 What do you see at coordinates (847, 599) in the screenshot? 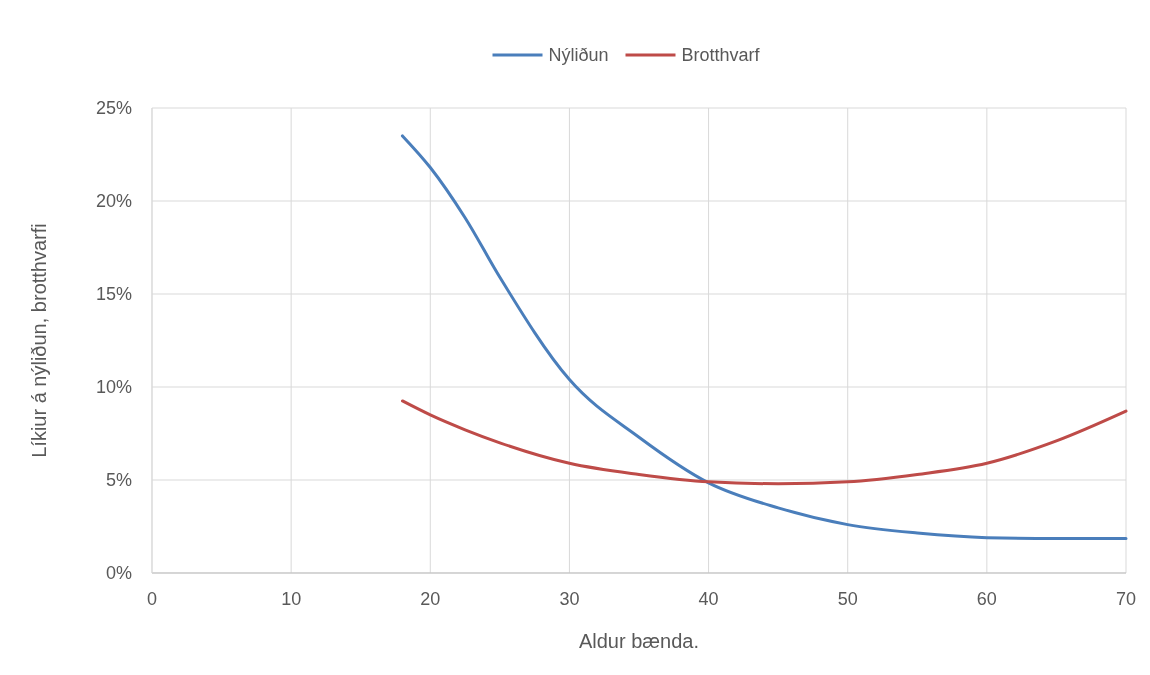
I see `x-tick-label: 50` at bounding box center [847, 599].